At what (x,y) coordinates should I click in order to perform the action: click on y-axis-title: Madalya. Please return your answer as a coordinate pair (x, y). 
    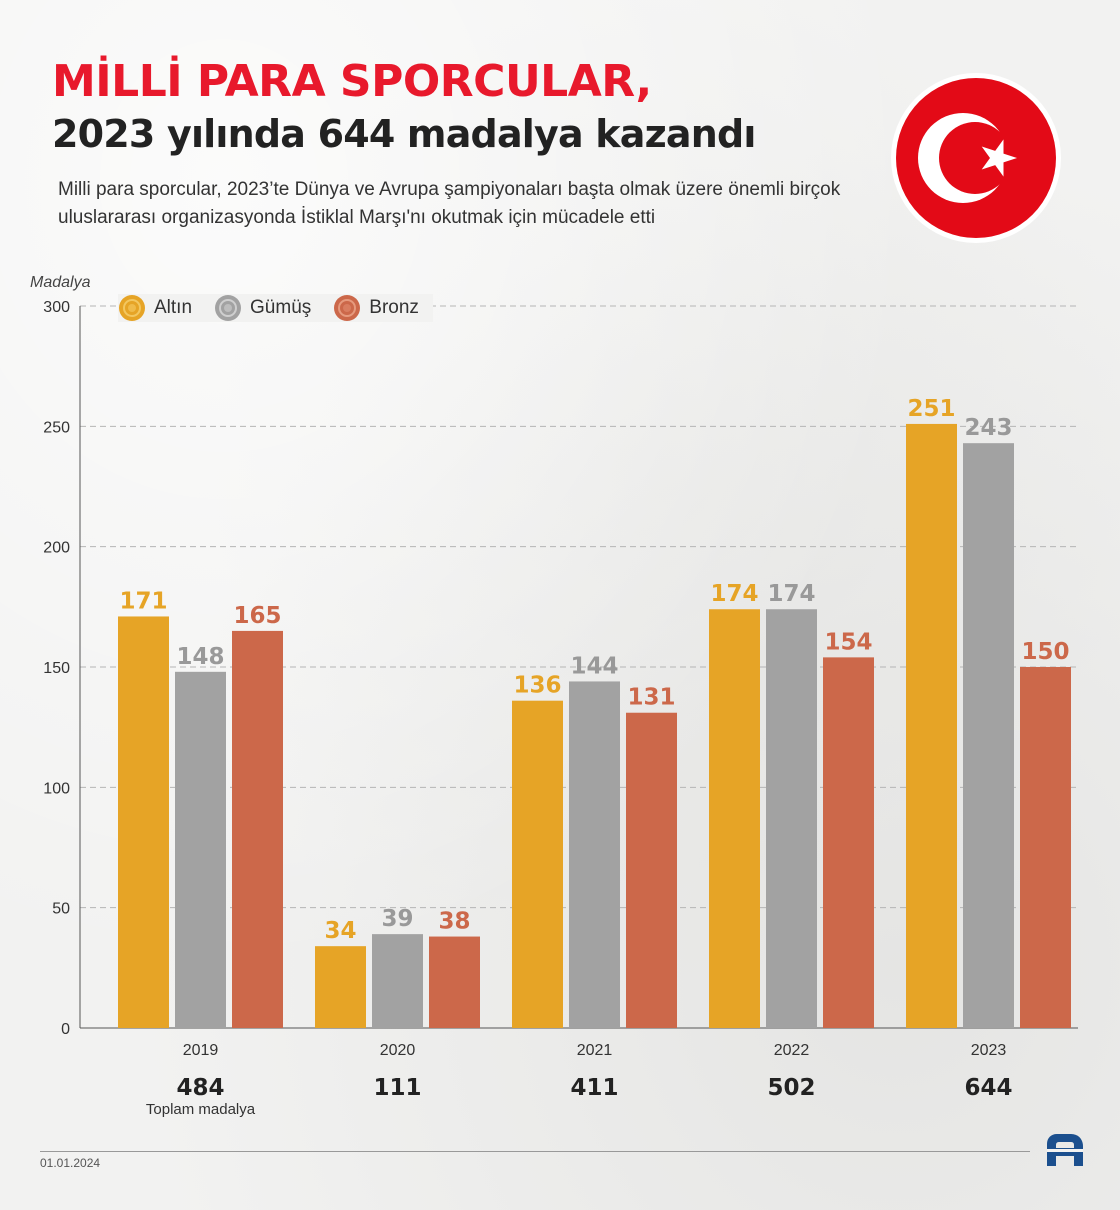
    Looking at the image, I should click on (60, 282).